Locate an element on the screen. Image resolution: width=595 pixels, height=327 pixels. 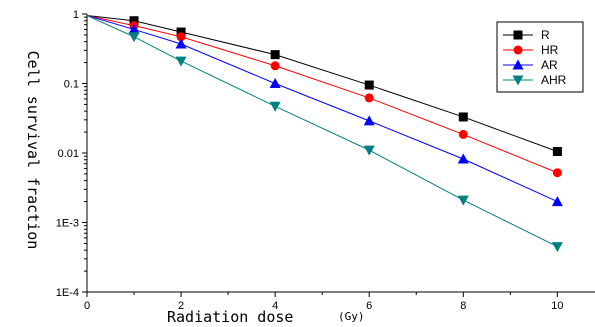
y-tick-label: 1 is located at coordinates (76, 15).